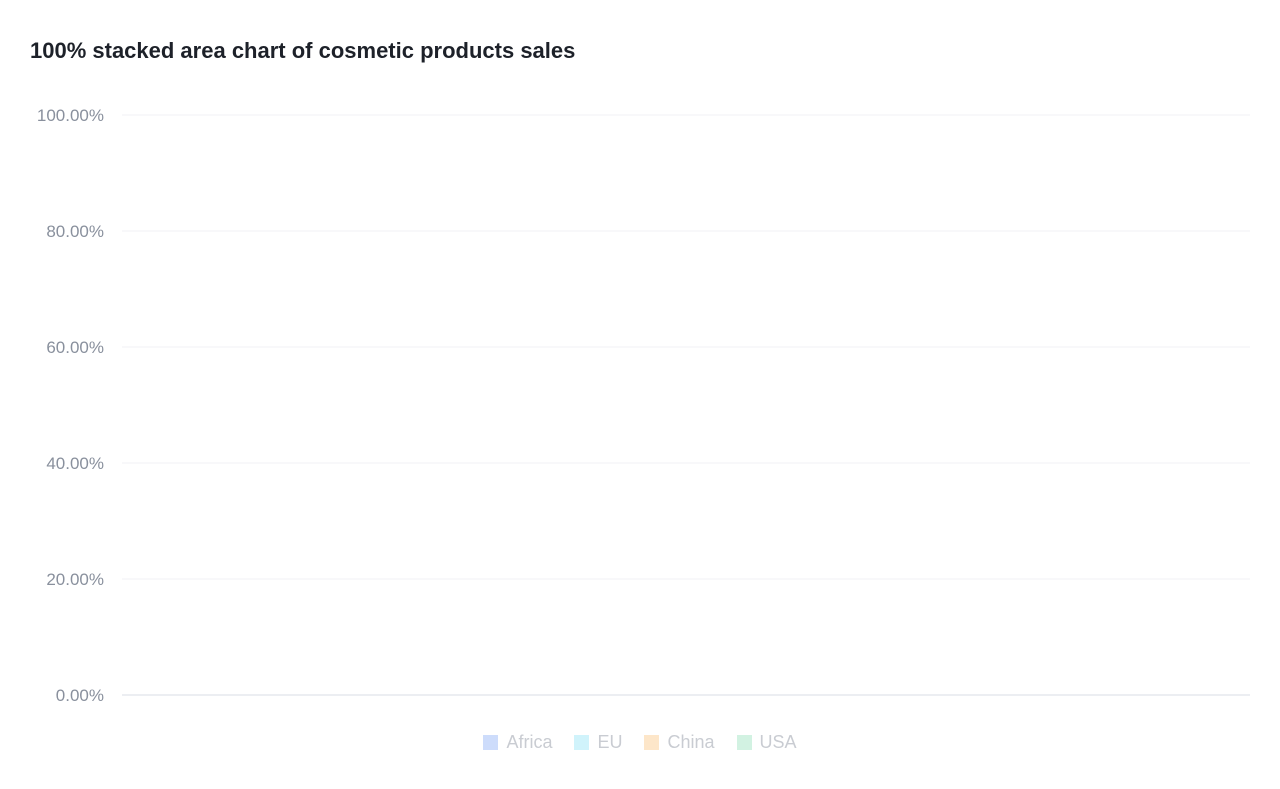 This screenshot has height=789, width=1280. Describe the element at coordinates (778, 742) in the screenshot. I see `legend-label: USA` at that location.